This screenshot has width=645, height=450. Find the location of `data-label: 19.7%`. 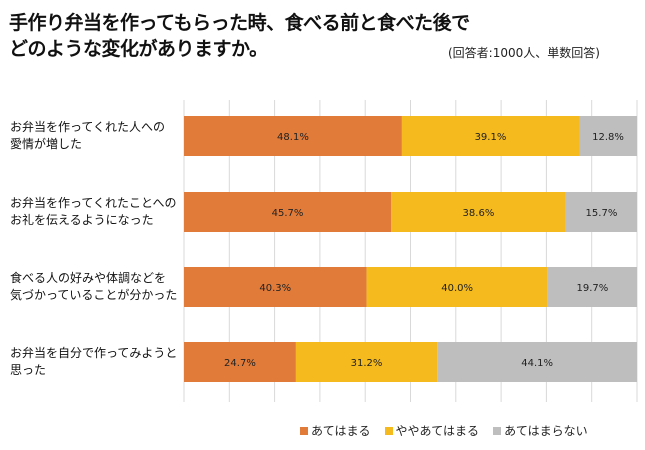

data-label: 19.7% is located at coordinates (592, 288).